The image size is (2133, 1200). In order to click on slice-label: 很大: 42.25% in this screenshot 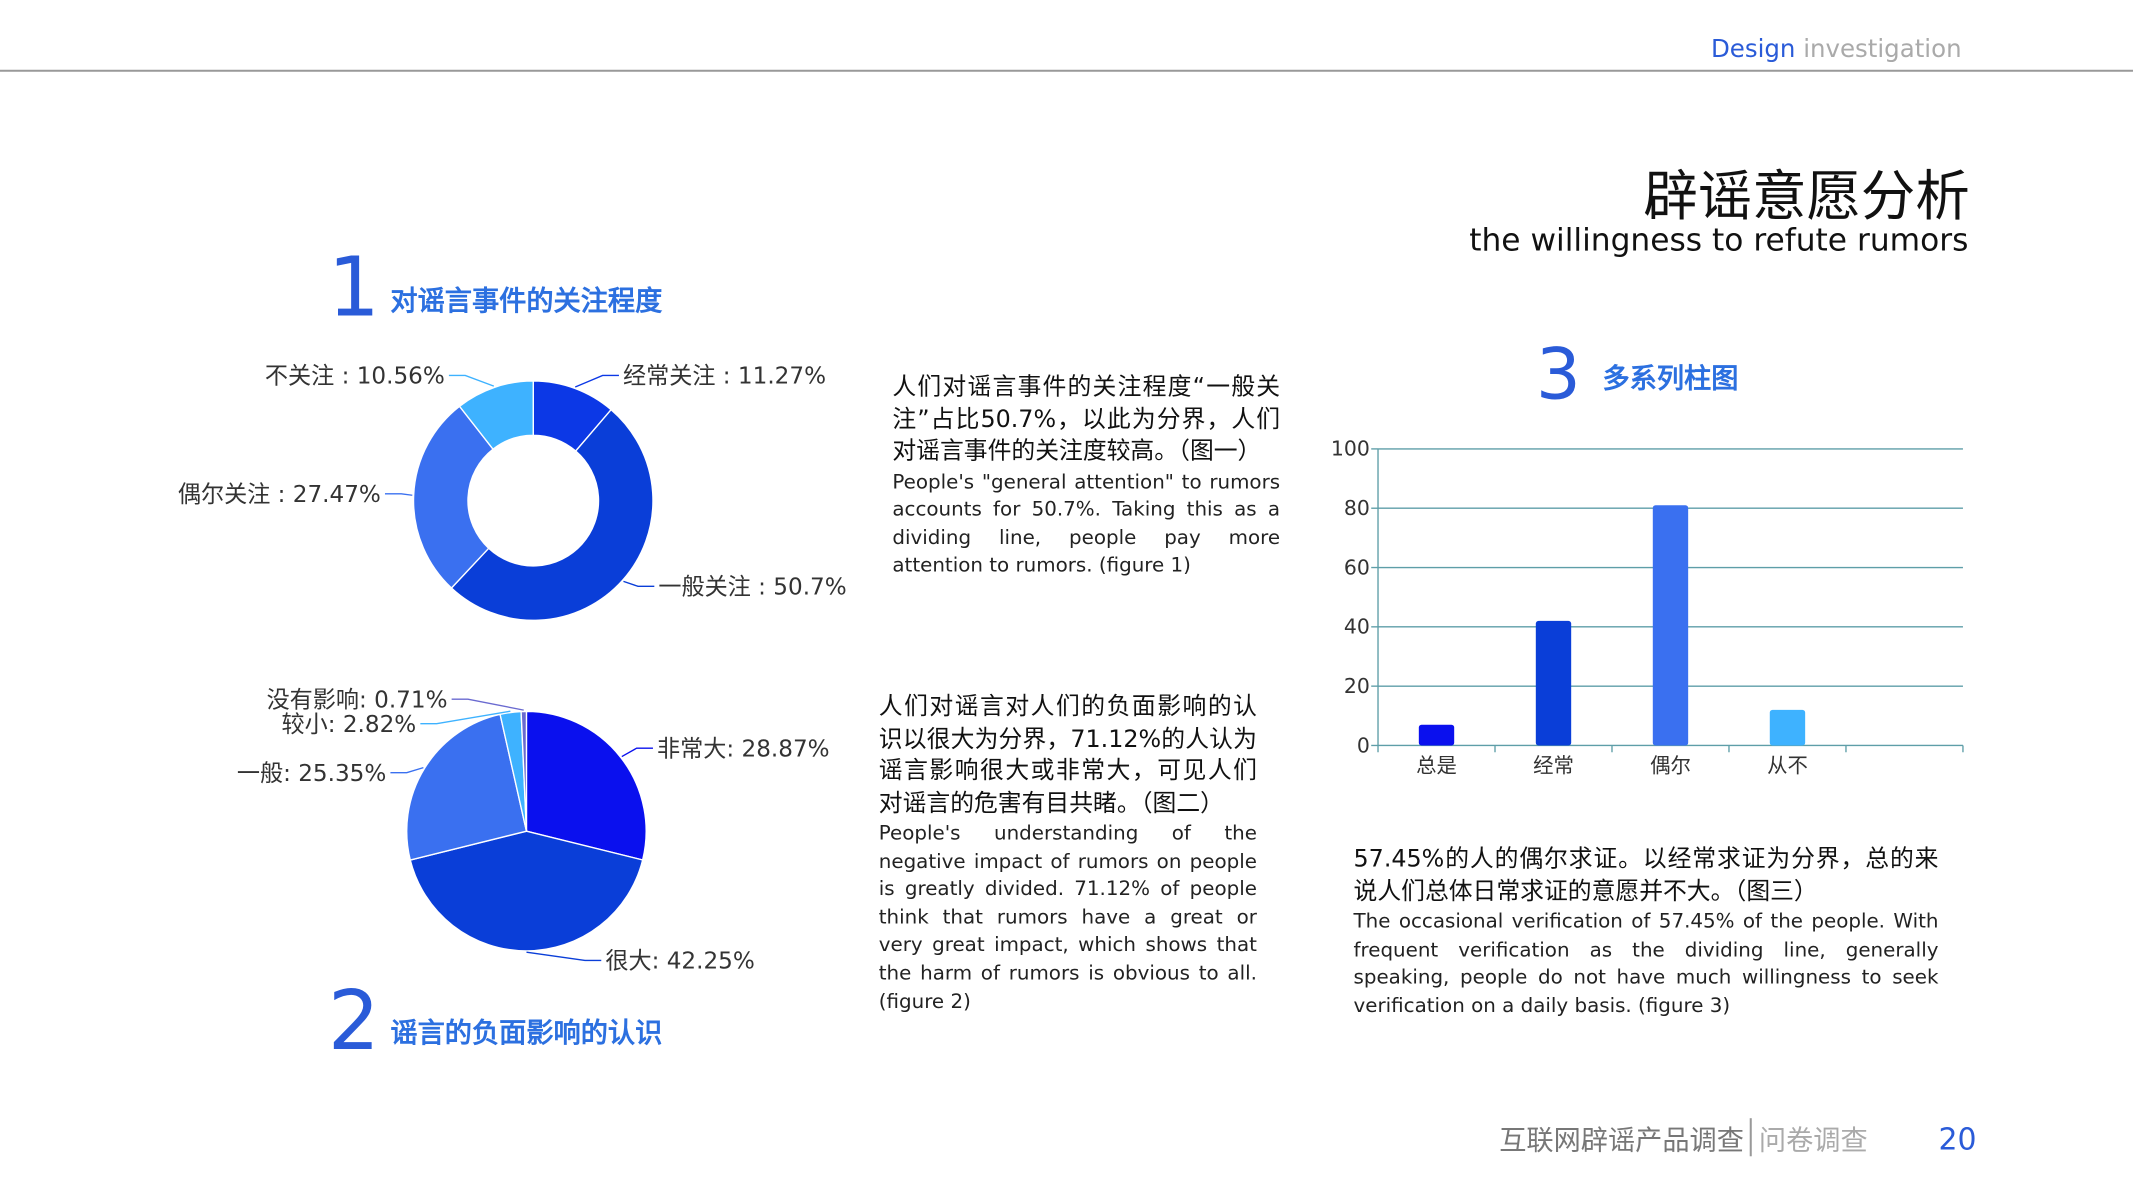, I will do `click(679, 962)`.